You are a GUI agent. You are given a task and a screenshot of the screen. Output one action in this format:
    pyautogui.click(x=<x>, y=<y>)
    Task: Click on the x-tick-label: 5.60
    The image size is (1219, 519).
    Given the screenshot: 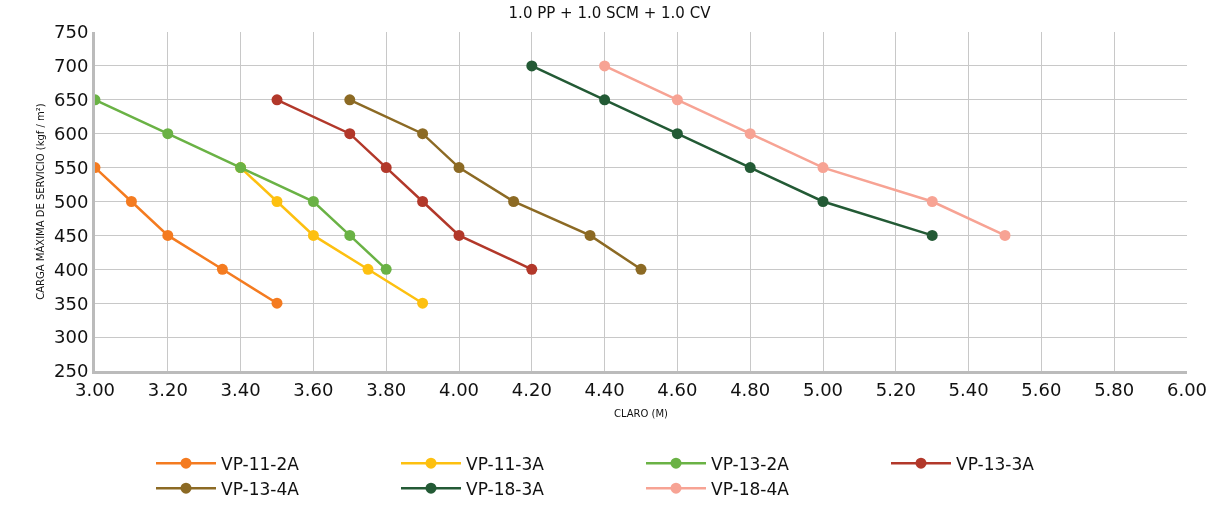 What is the action you would take?
    pyautogui.click(x=1041, y=389)
    